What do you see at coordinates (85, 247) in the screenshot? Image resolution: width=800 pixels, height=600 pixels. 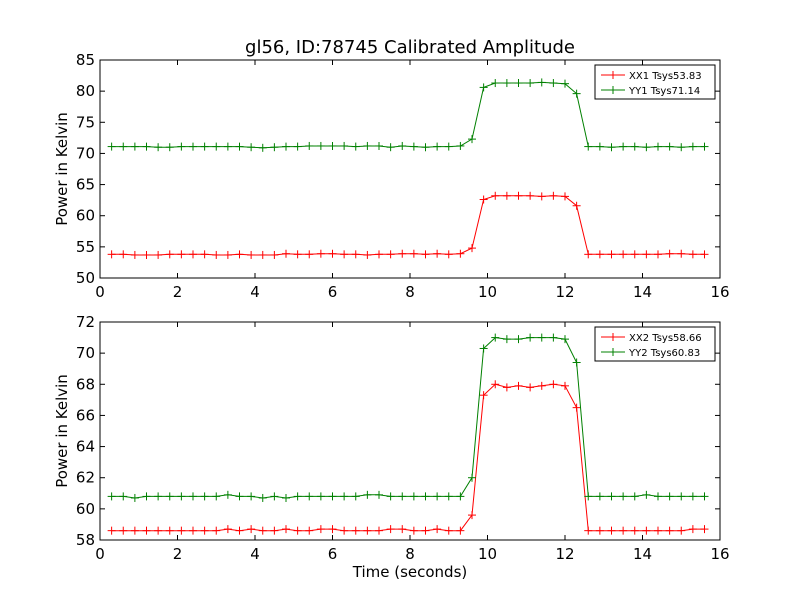 I see `y-tick-label: 55` at bounding box center [85, 247].